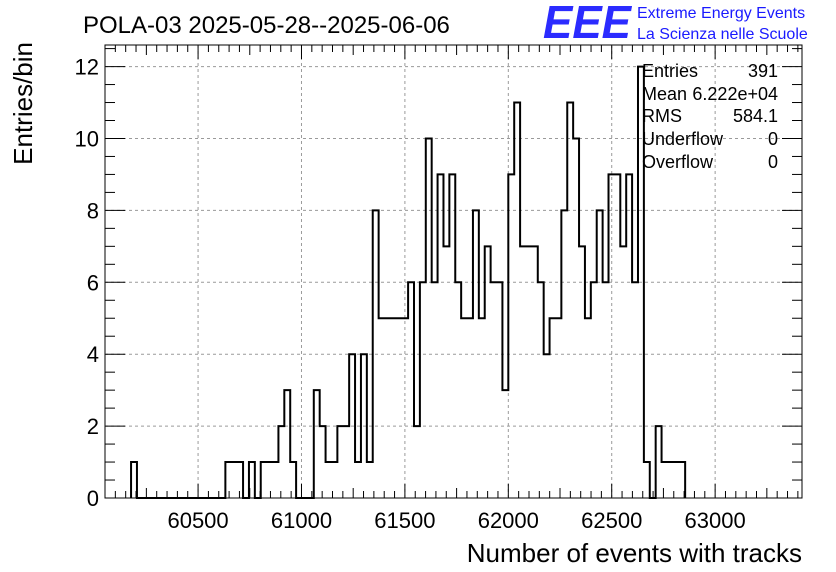  Describe the element at coordinates (670, 71) in the screenshot. I see `stats-entries-label: Entries` at that location.